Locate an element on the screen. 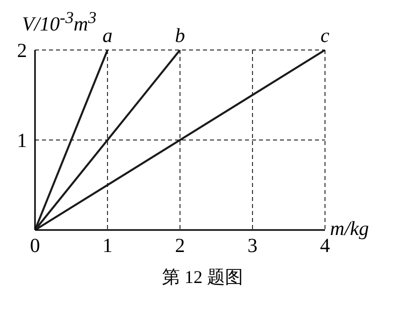 This screenshot has width=405, height=310. series-label: b is located at coordinates (180, 36).